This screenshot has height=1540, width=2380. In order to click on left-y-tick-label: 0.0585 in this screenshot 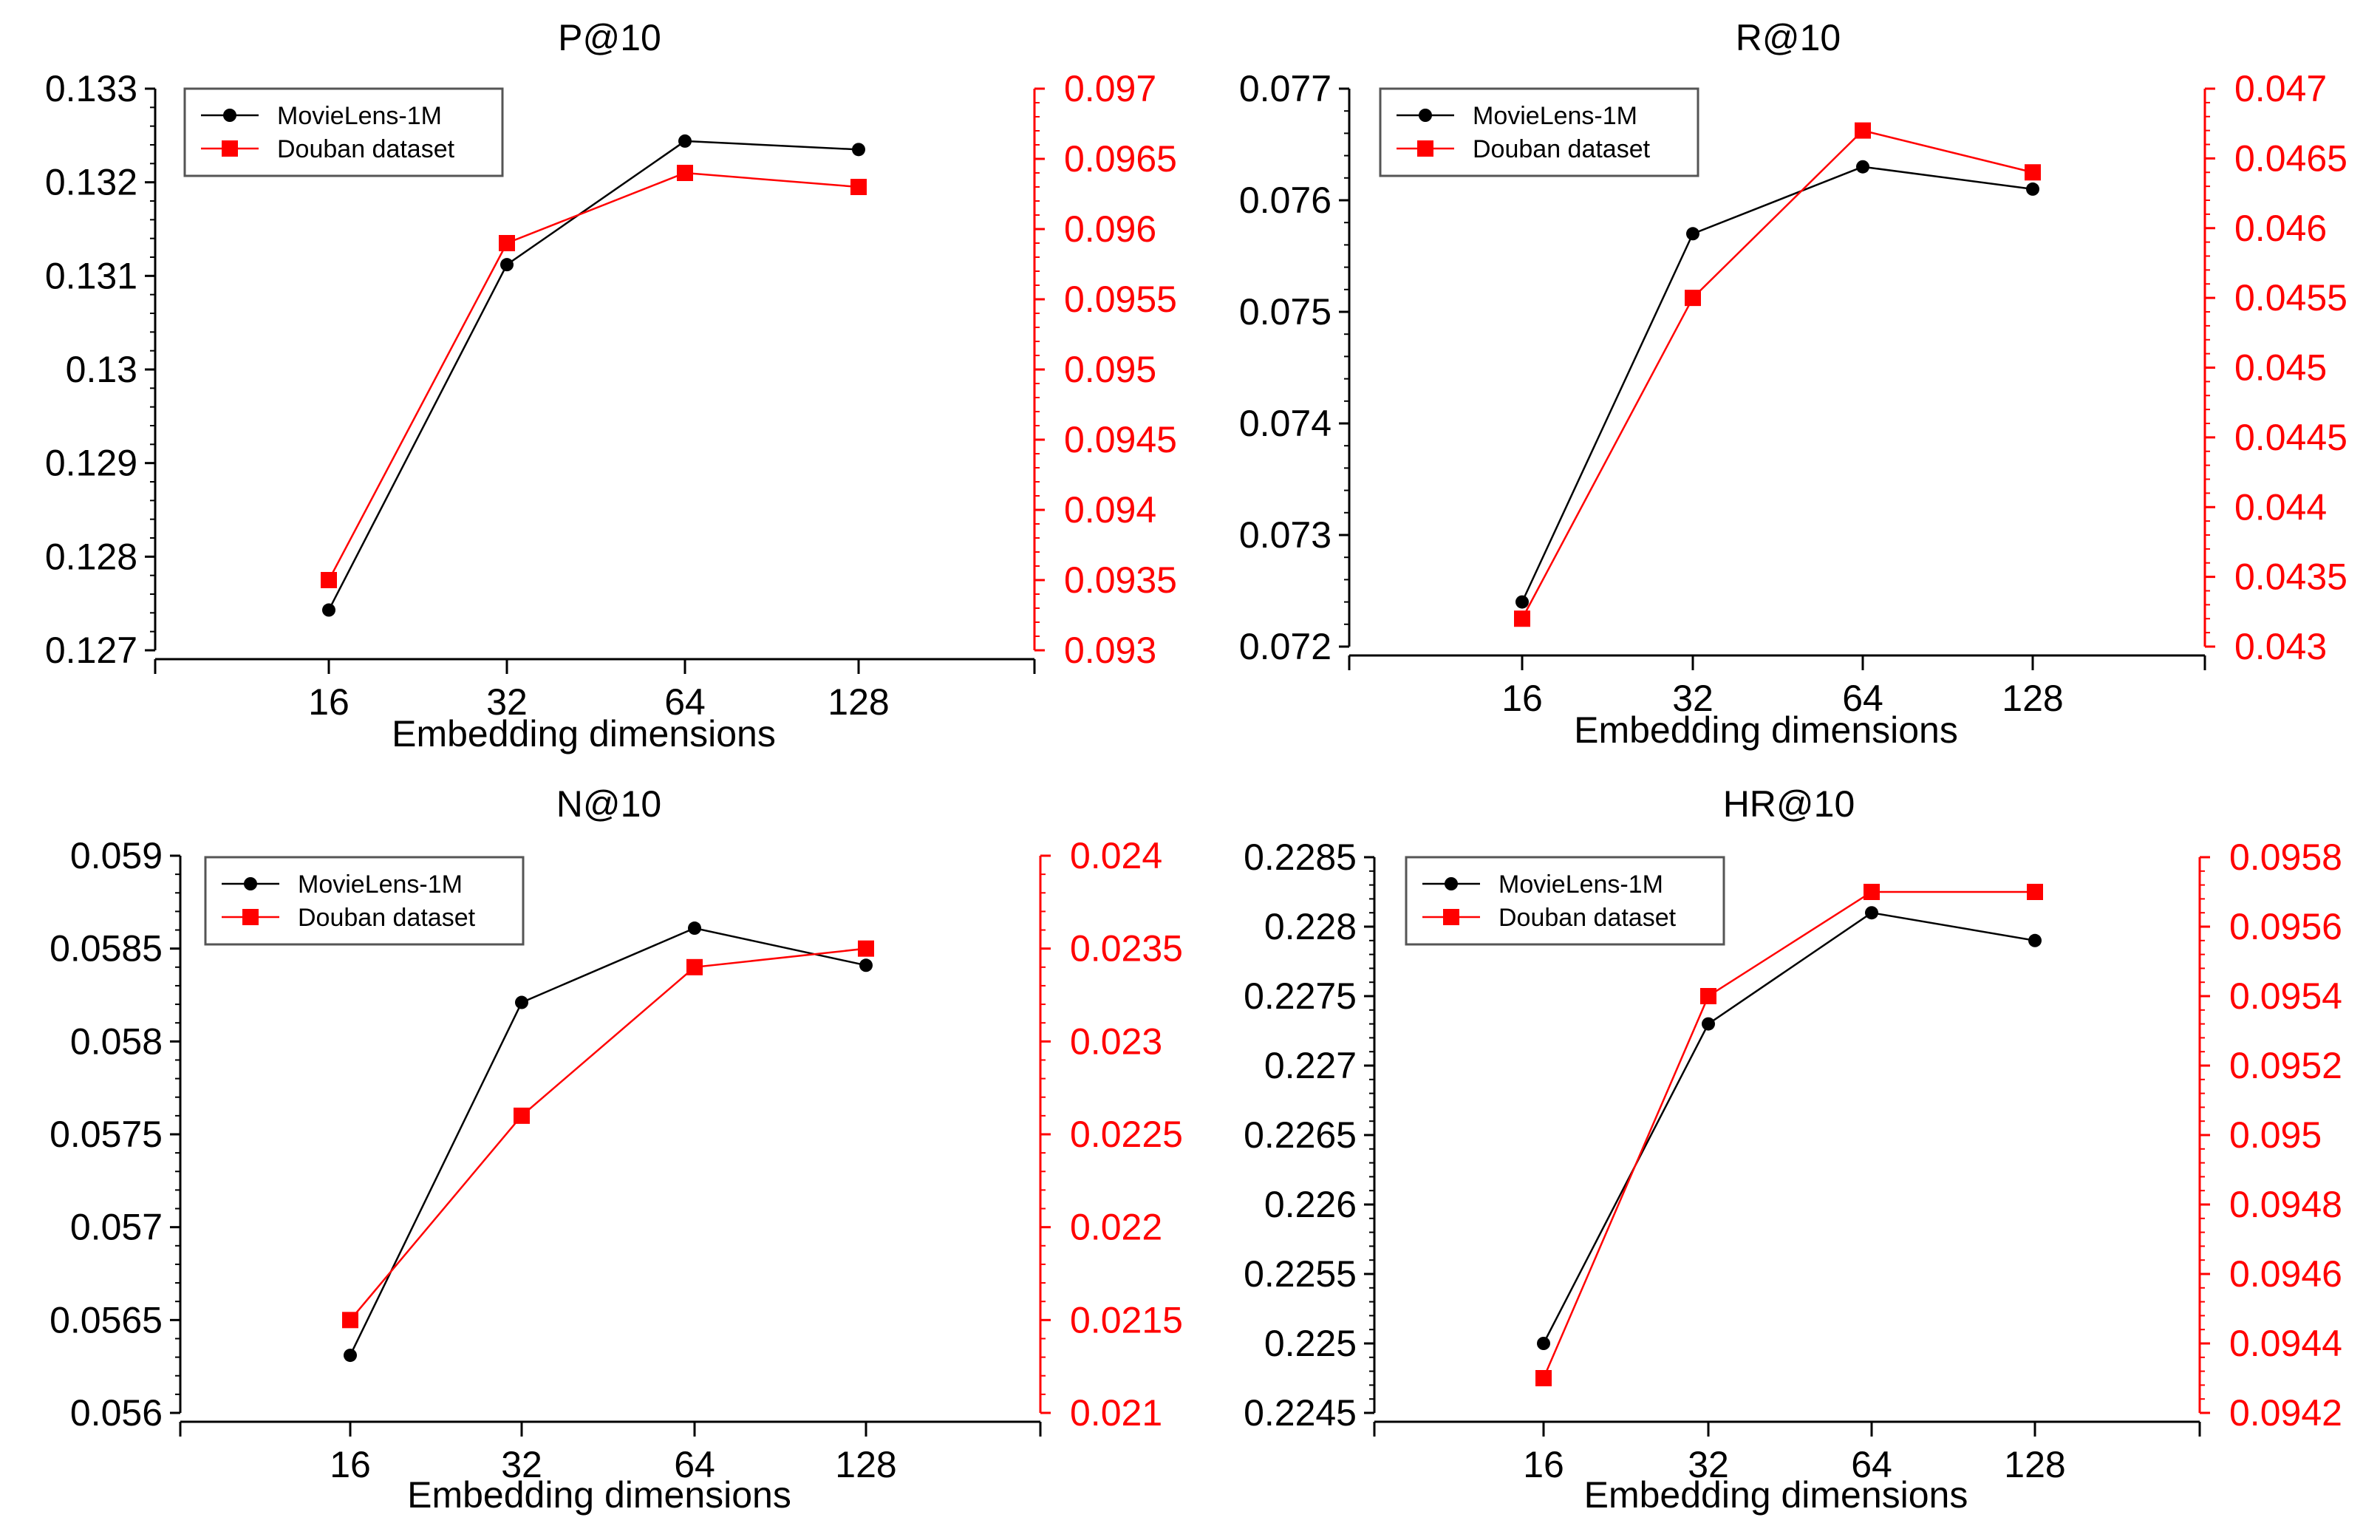, I will do `click(106, 949)`.